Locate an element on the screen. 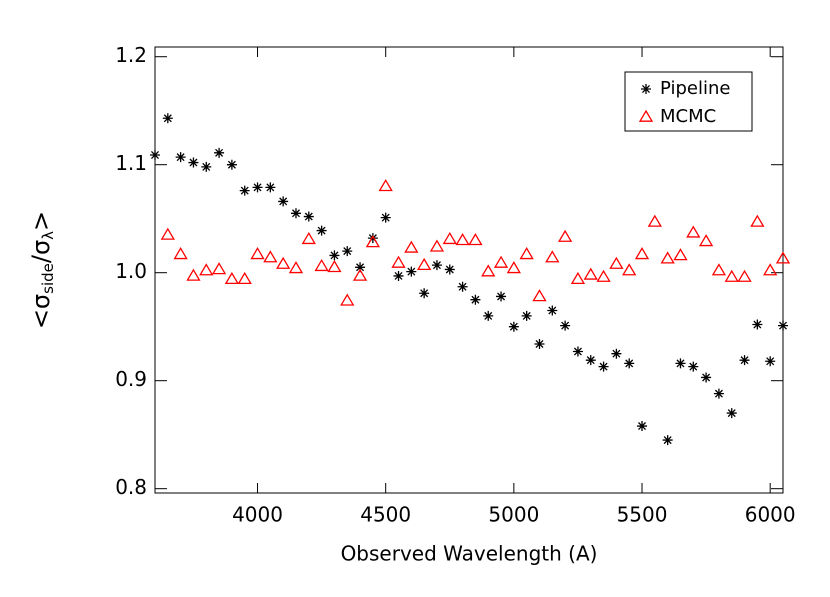 Image resolution: width=830 pixels, height=597 pixels. y-tick-label: 1.0 is located at coordinates (131, 271).